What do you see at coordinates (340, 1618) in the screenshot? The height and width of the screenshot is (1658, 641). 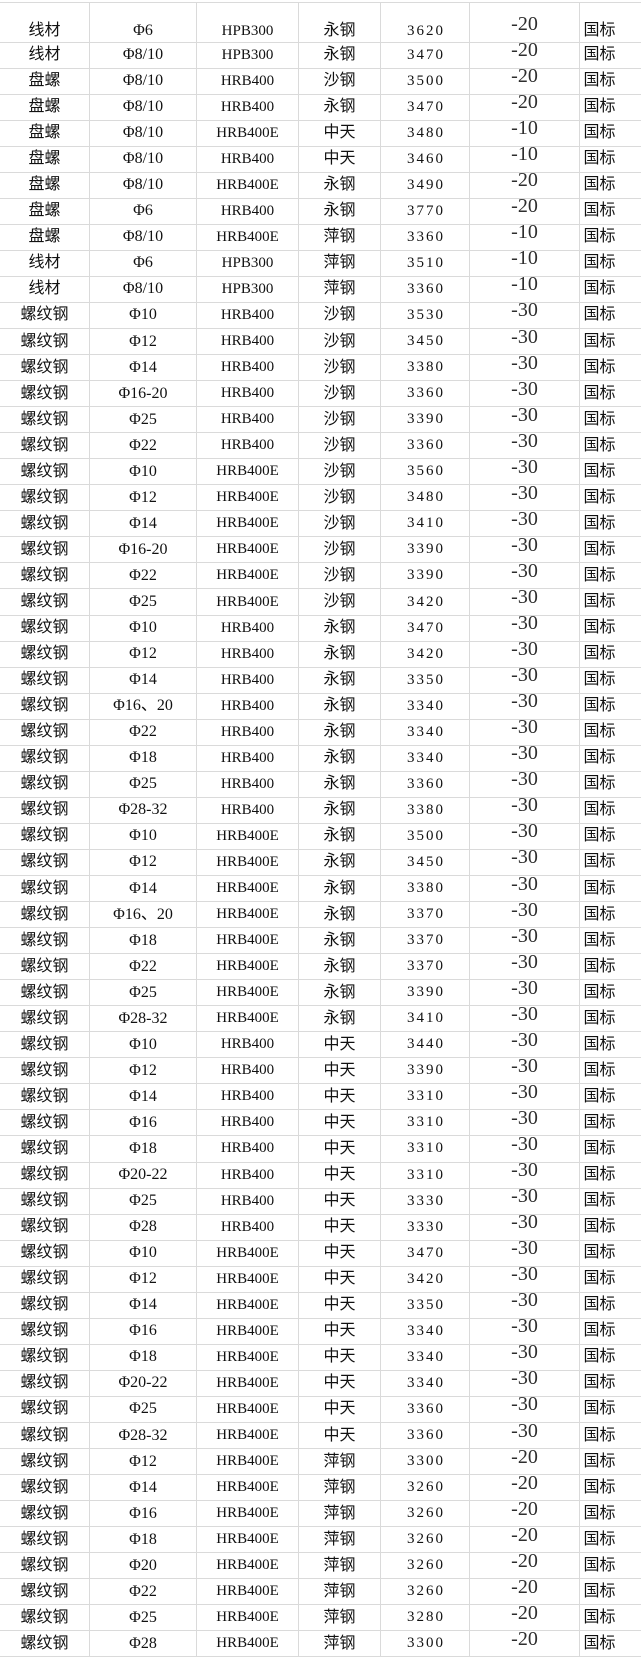 I see `cell-mill: 萍钢` at bounding box center [340, 1618].